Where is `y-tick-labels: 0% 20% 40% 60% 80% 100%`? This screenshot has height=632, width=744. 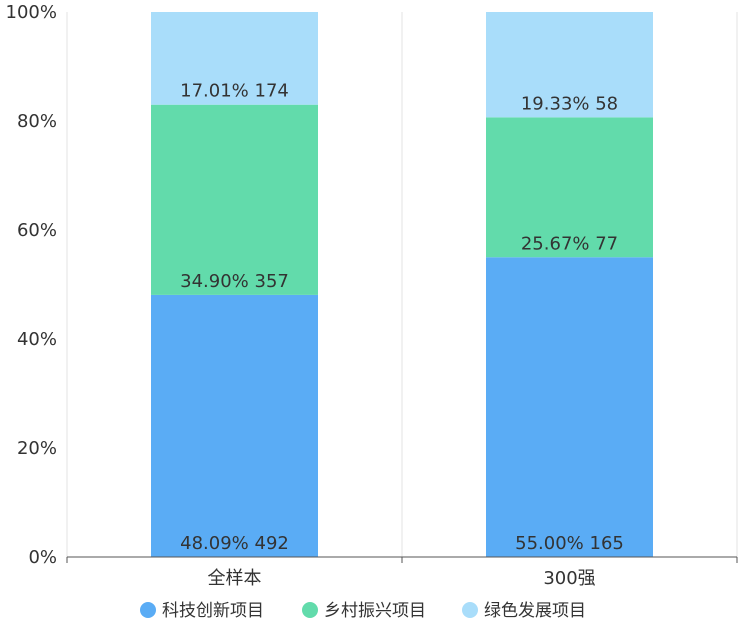 y-tick-labels: 0% 20% 40% 60% 80% 100% is located at coordinates (31, 285).